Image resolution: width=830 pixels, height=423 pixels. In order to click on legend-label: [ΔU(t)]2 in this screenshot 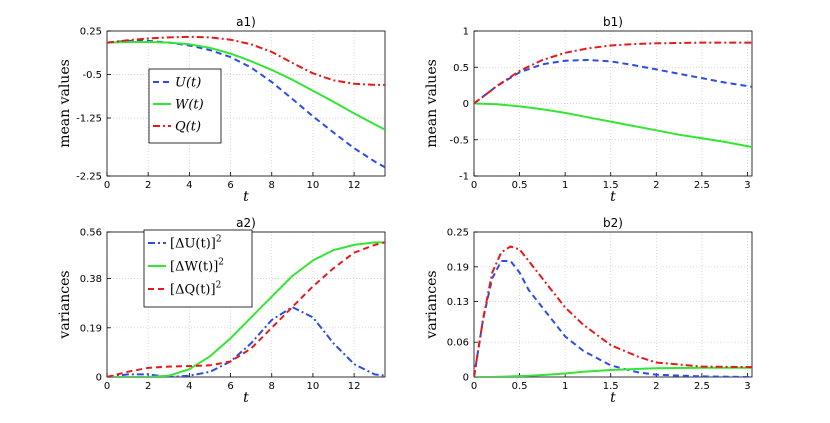, I will do `click(196, 243)`.